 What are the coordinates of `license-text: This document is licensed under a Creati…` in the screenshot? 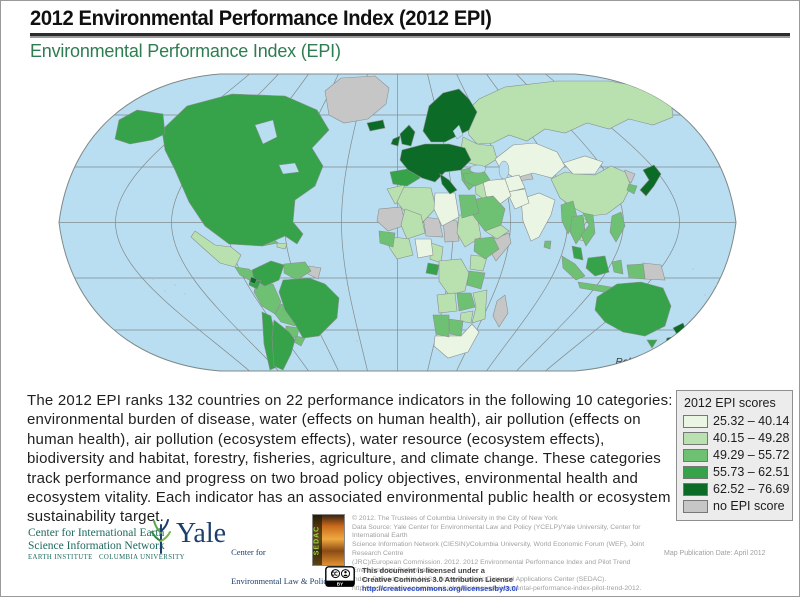 It's located at (440, 579).